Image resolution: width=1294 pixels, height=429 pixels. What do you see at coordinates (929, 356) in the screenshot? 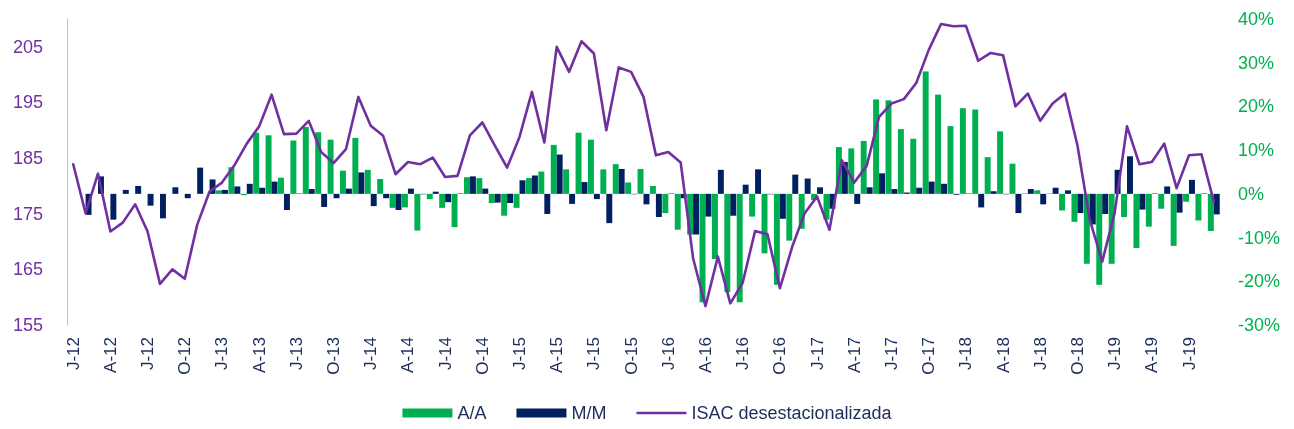
I see `x-tick-label: O-17` at bounding box center [929, 356].